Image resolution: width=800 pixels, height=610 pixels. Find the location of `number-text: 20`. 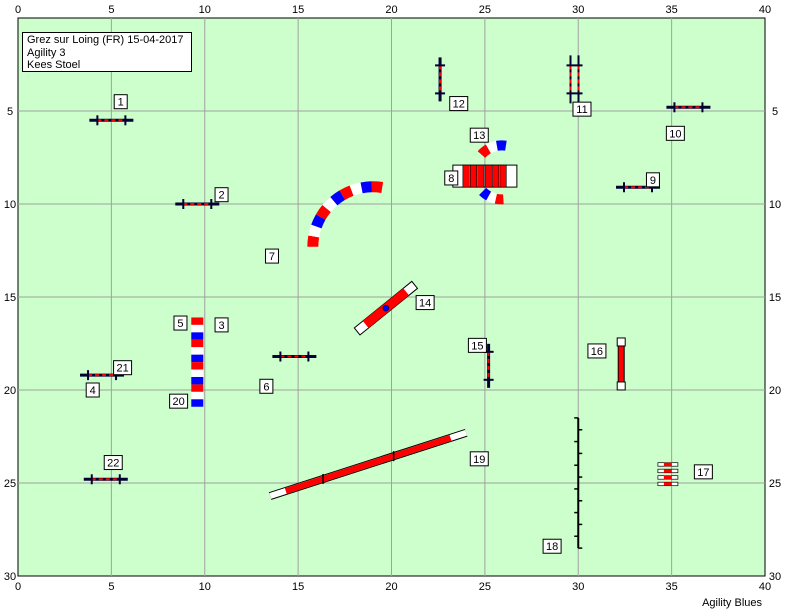

number-text: 20 is located at coordinates (178, 402).